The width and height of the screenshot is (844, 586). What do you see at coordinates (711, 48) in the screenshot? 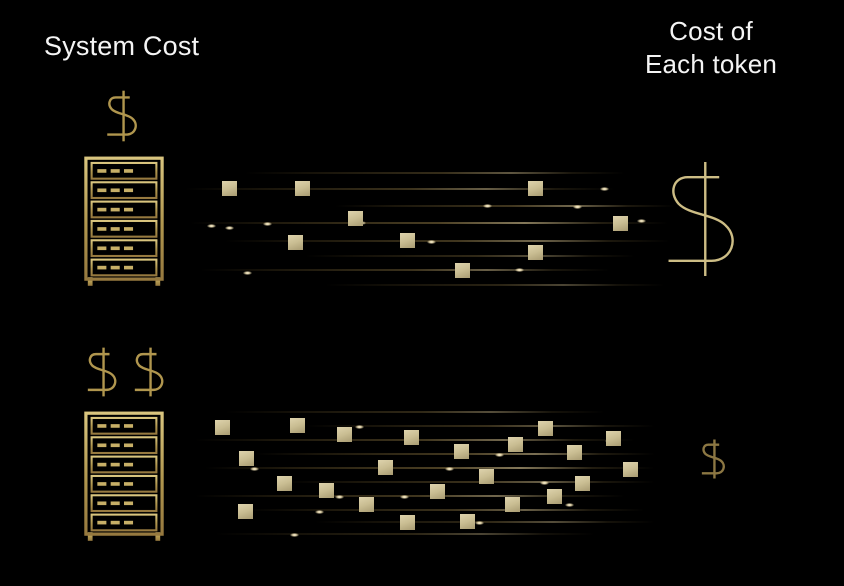
I see `token-cost-label: Cost of Each token` at bounding box center [711, 48].